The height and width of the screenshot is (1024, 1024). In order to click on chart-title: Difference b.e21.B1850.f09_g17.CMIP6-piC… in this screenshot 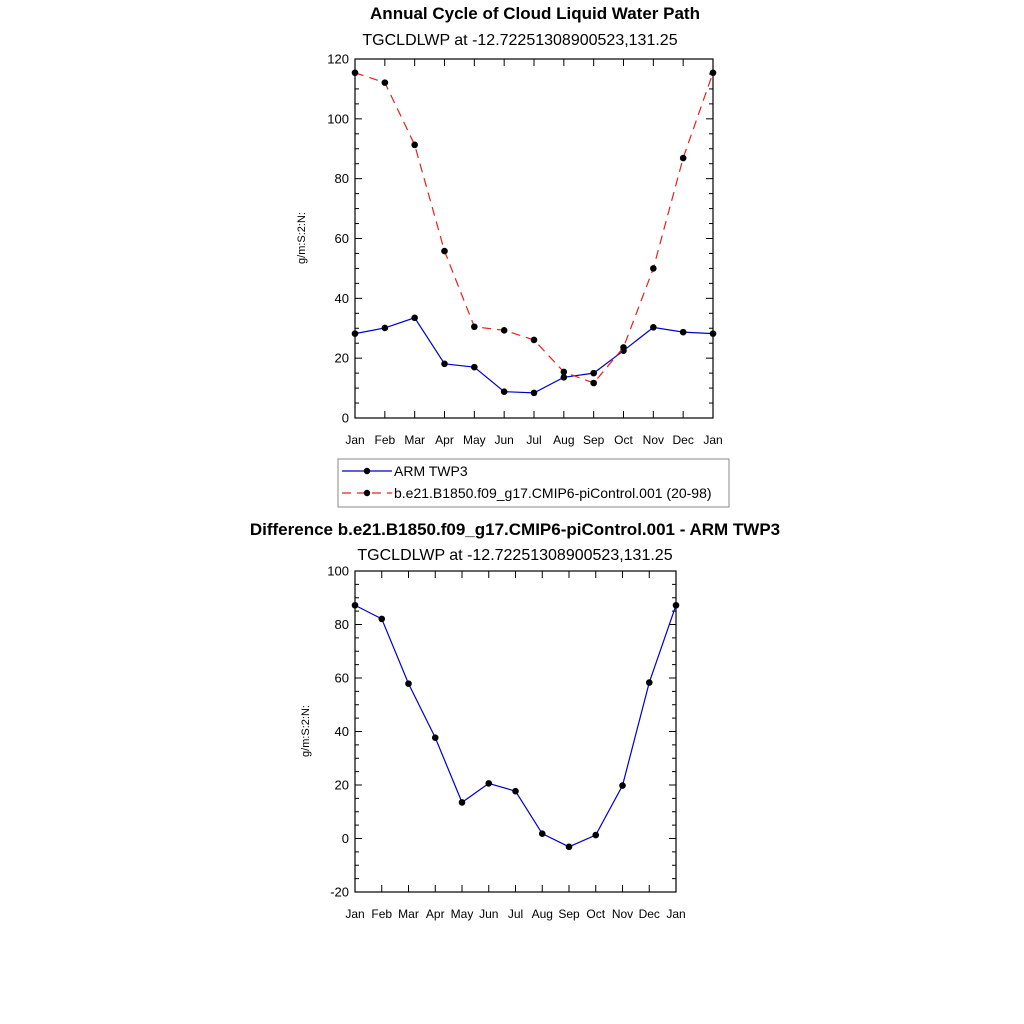, I will do `click(515, 529)`.